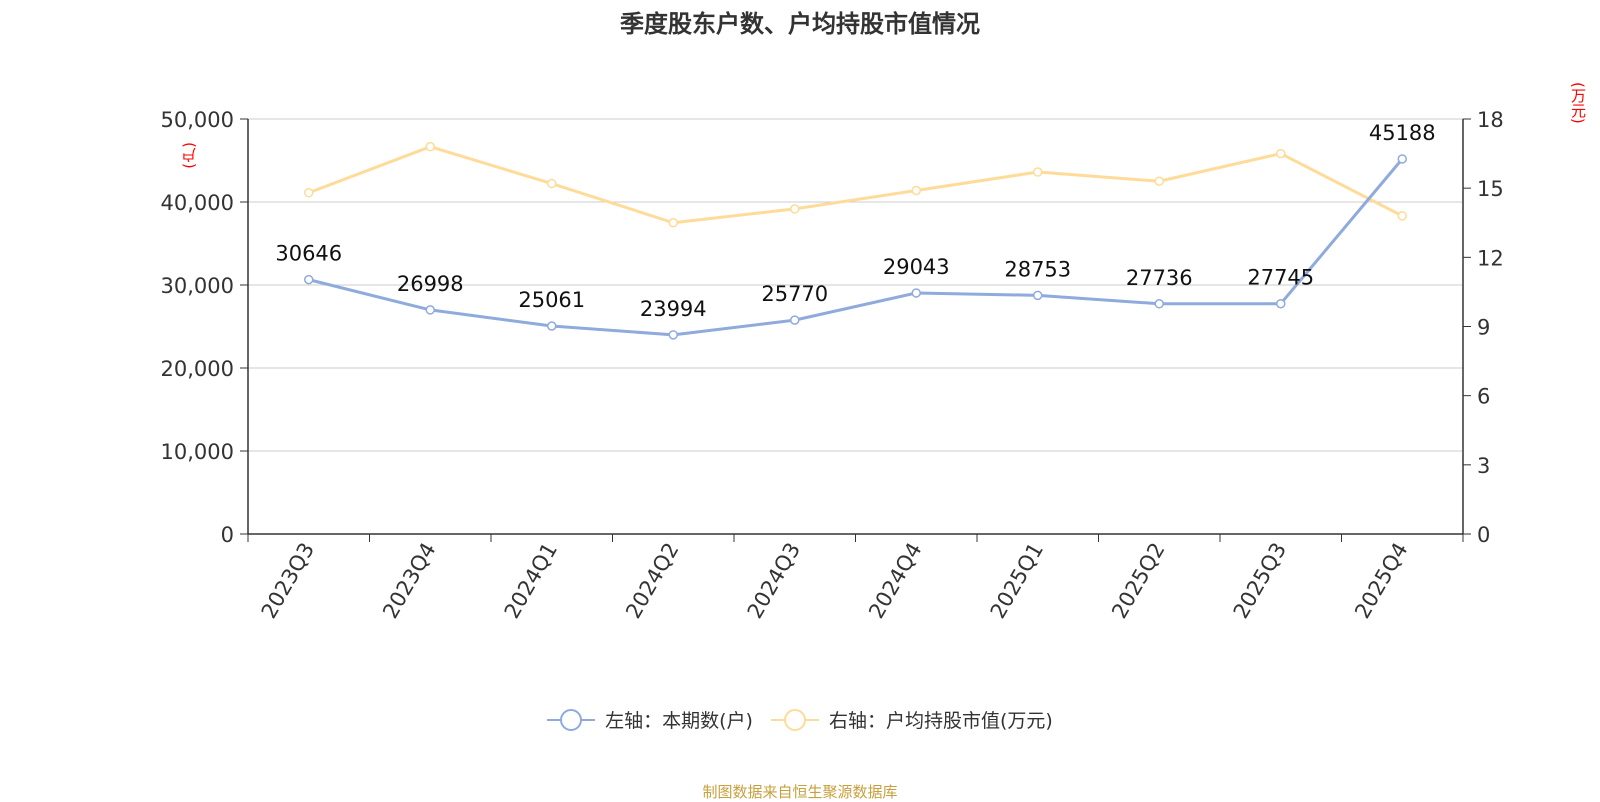  I want to click on right-axis-unit-label: (万元), so click(1578, 103).